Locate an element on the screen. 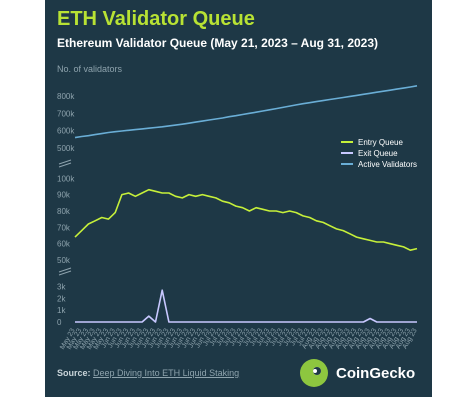 This screenshot has width=474, height=400. series-line-entry-queue is located at coordinates (246, 219).